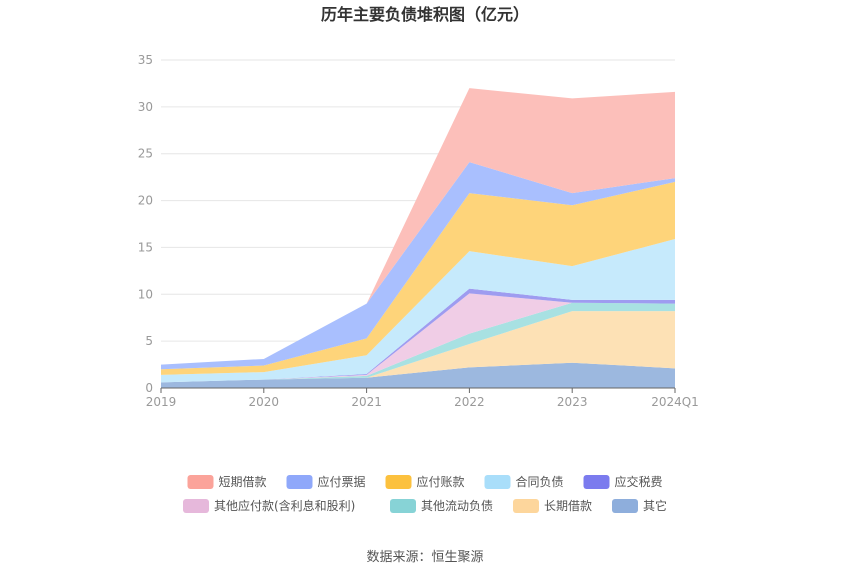  Describe the element at coordinates (145, 60) in the screenshot. I see `y-tick-label: 35` at that location.